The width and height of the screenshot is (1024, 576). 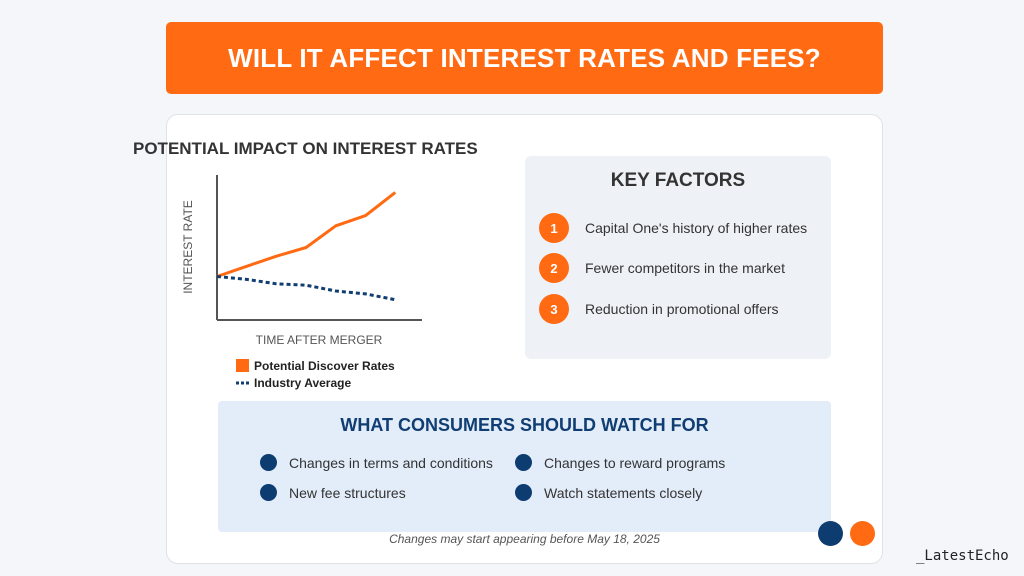 I want to click on legend-swatch-orange, so click(x=242, y=365).